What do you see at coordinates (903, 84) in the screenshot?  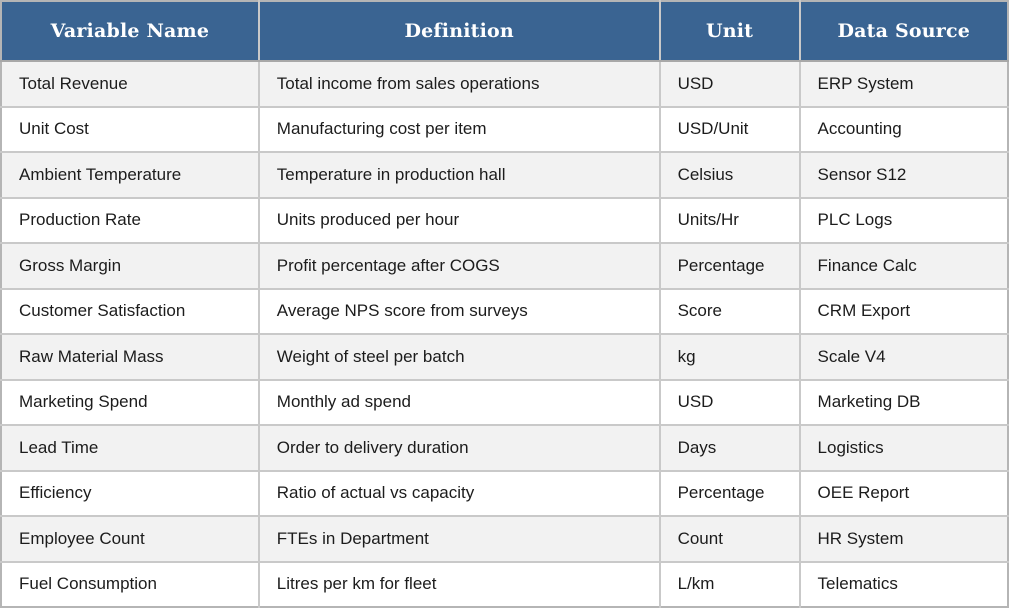 I see `cell-source: ERP System` at bounding box center [903, 84].